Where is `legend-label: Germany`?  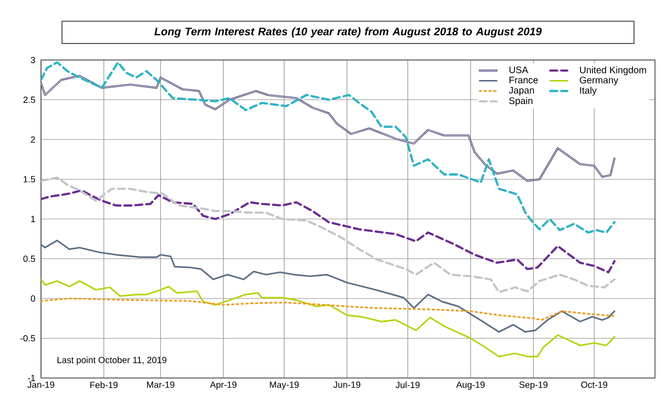 legend-label: Germany is located at coordinates (599, 81).